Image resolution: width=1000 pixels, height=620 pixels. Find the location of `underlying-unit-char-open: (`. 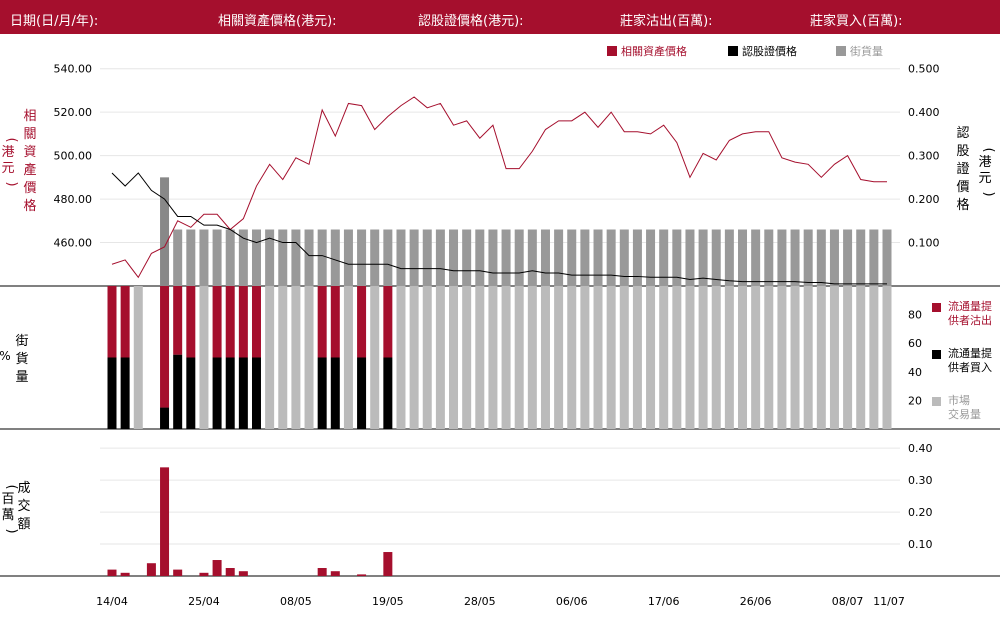

underlying-unit-char-open: ( is located at coordinates (11, 139).